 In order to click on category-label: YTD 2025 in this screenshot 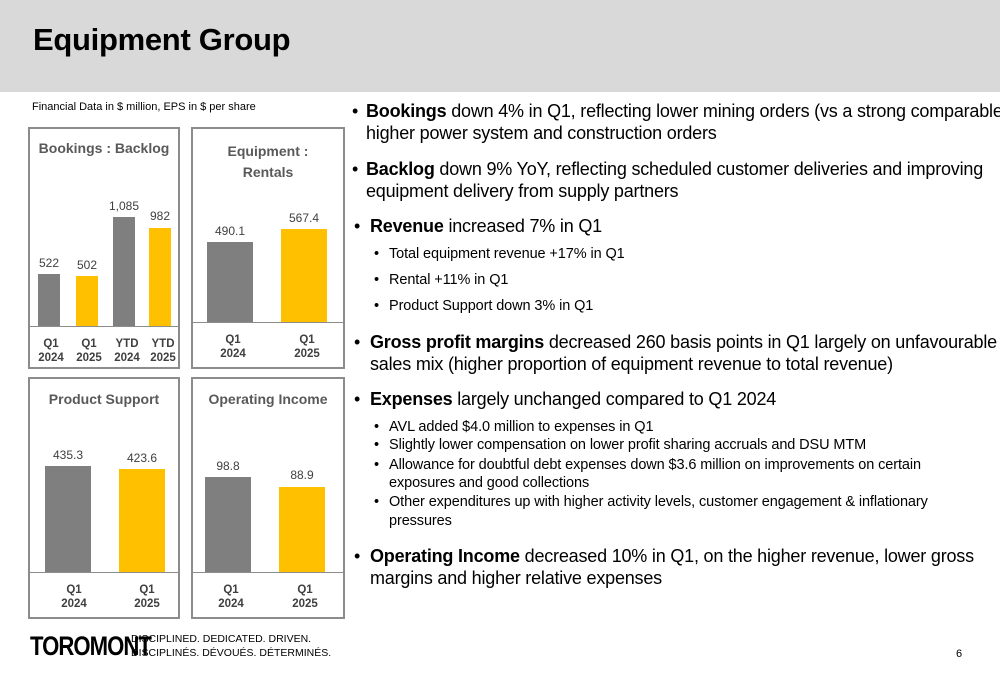, I will do `click(163, 351)`.